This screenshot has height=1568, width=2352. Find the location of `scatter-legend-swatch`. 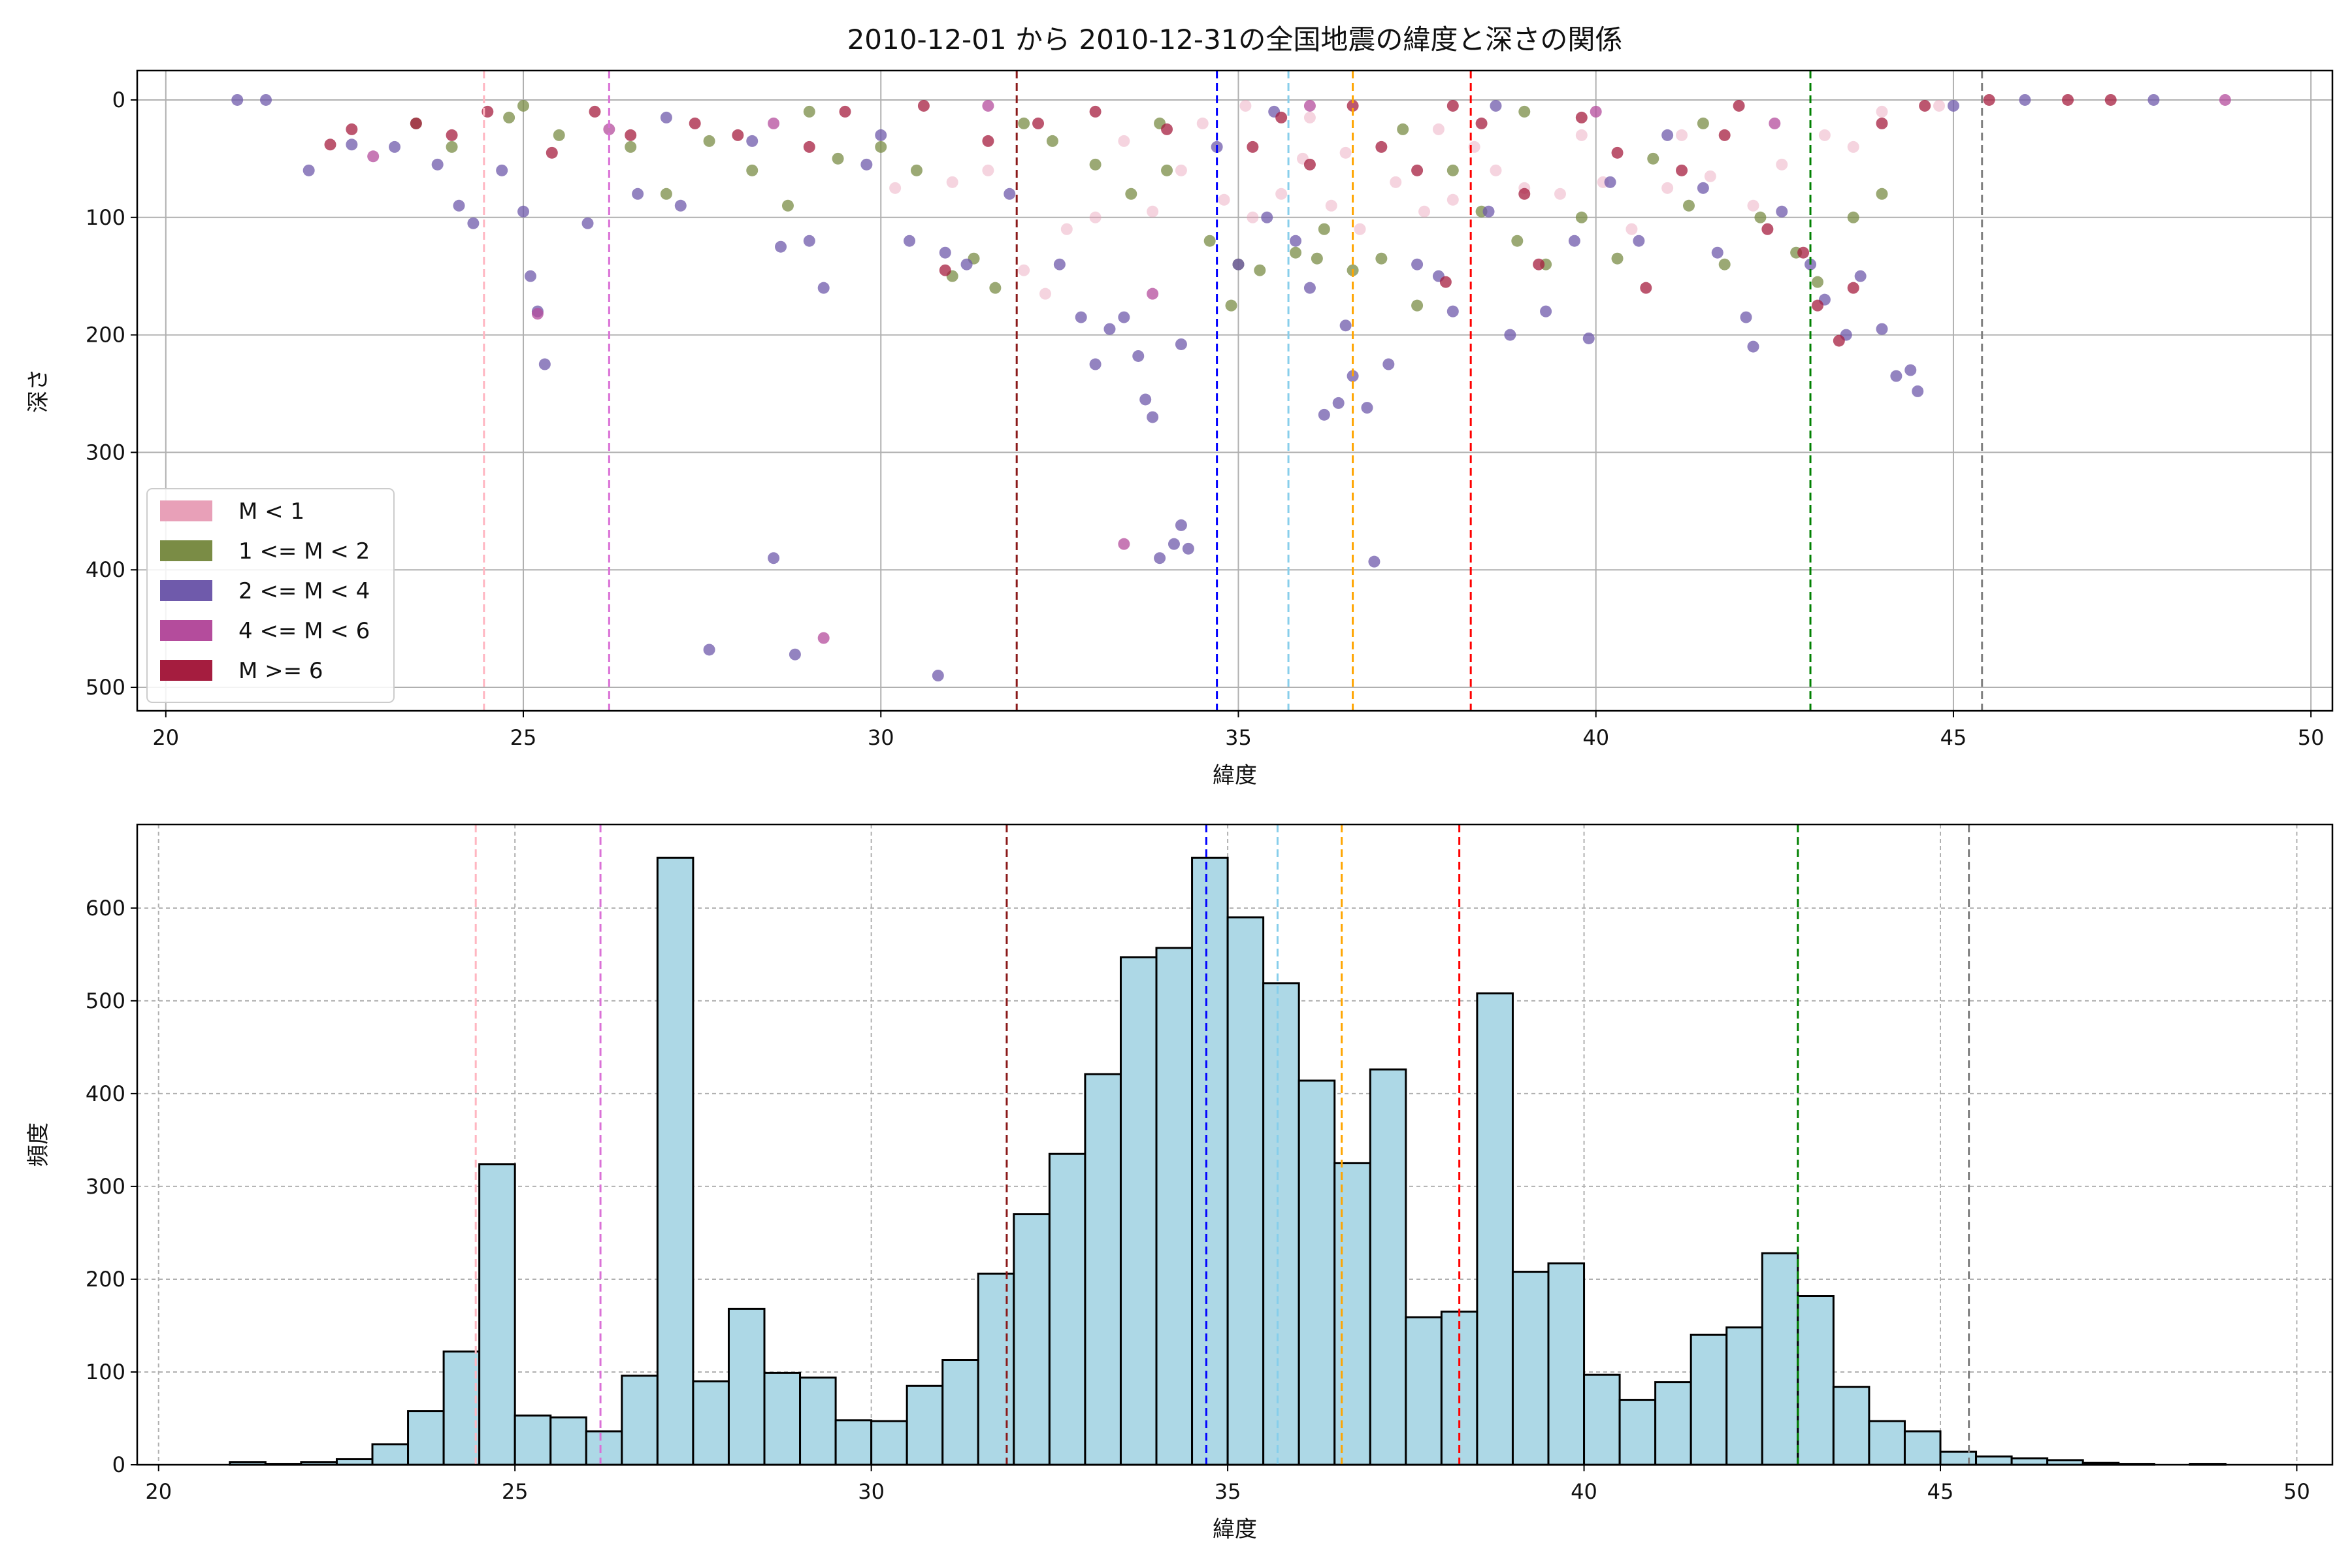

scatter-legend-swatch is located at coordinates (186, 510).